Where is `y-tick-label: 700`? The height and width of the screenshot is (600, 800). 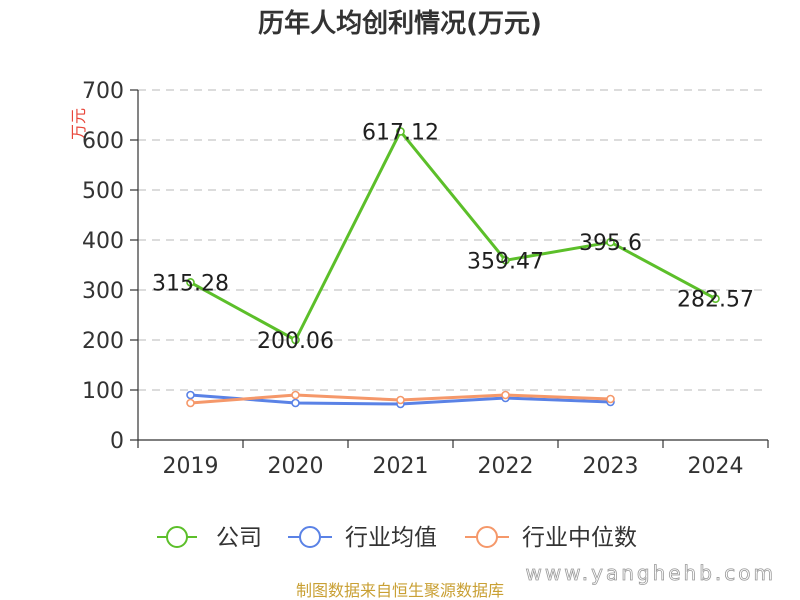
y-tick-label: 700 is located at coordinates (103, 91).